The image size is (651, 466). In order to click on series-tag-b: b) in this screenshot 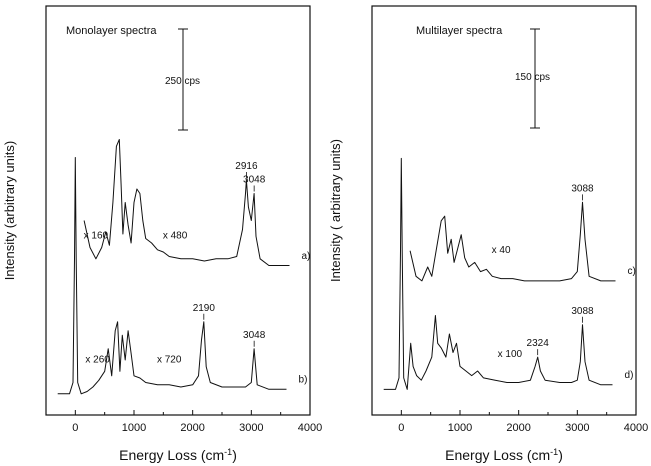, I will do `click(303, 380)`.